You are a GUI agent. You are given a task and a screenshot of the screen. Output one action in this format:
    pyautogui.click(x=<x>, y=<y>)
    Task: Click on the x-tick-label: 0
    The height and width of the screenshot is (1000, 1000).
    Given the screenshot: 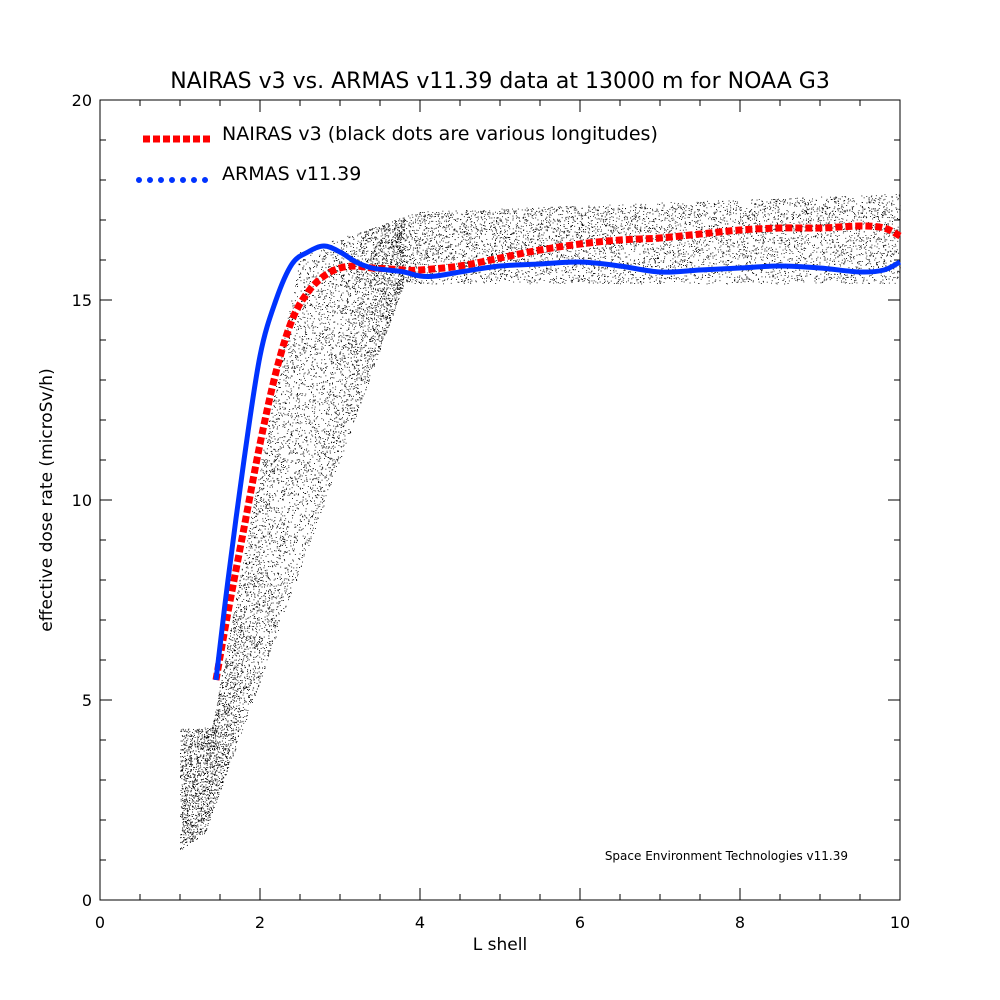 What is the action you would take?
    pyautogui.click(x=100, y=922)
    